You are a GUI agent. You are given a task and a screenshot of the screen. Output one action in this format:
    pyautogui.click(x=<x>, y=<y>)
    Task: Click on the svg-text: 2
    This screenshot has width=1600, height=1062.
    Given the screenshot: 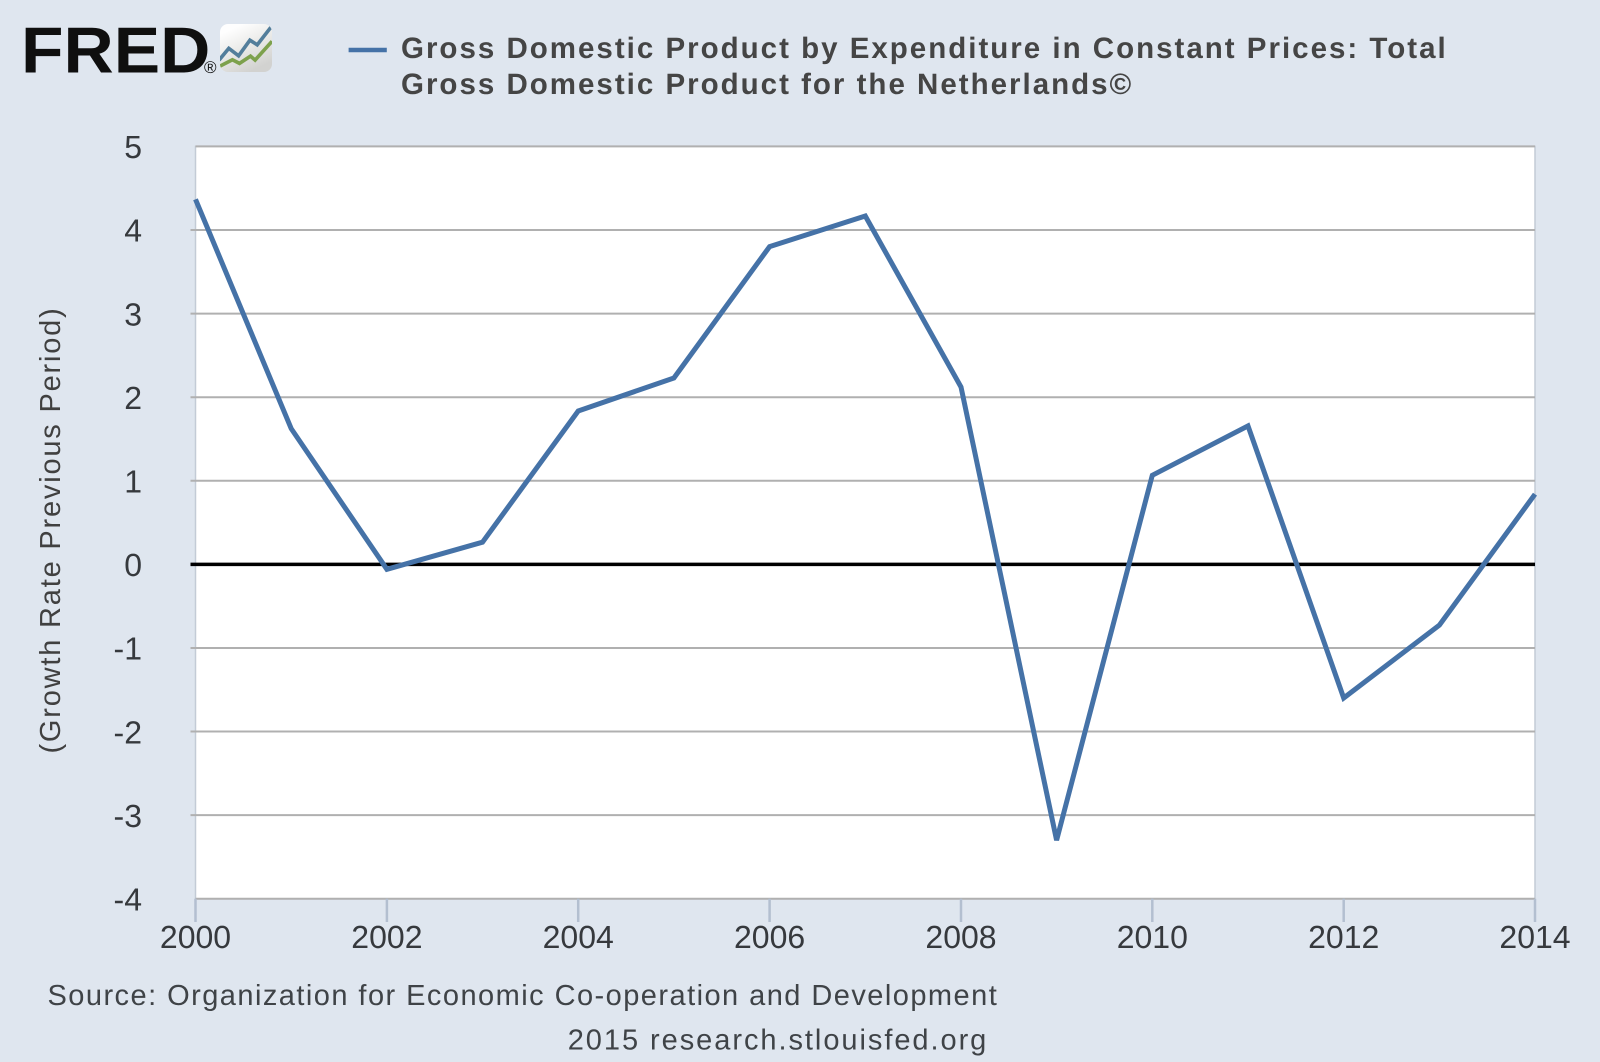 What is the action you would take?
    pyautogui.click(x=133, y=398)
    